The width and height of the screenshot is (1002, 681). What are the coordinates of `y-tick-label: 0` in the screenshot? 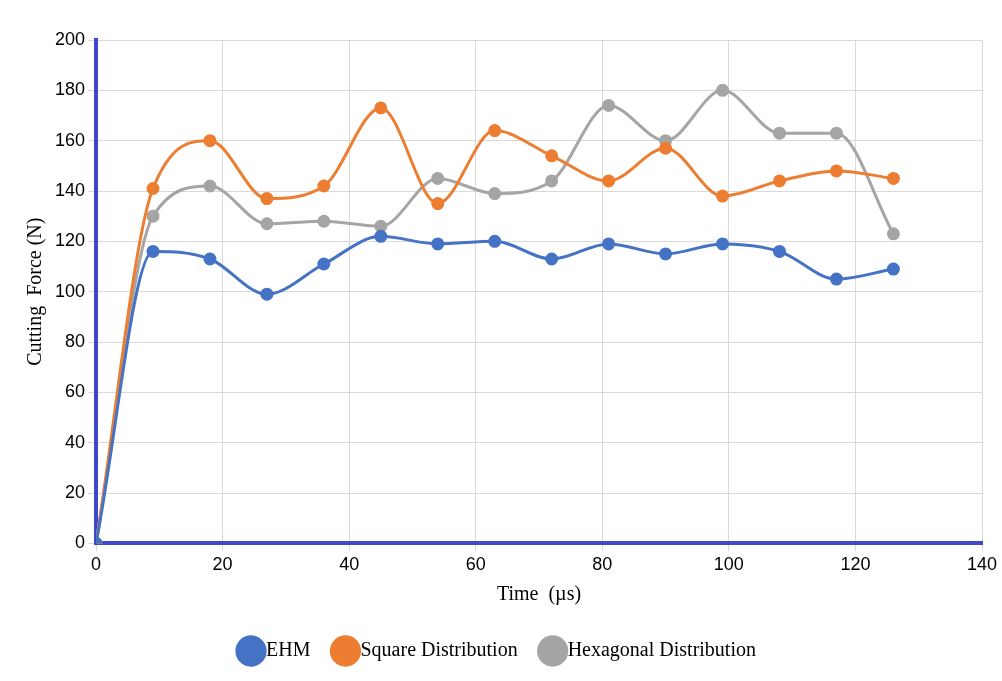 It's located at (80, 542).